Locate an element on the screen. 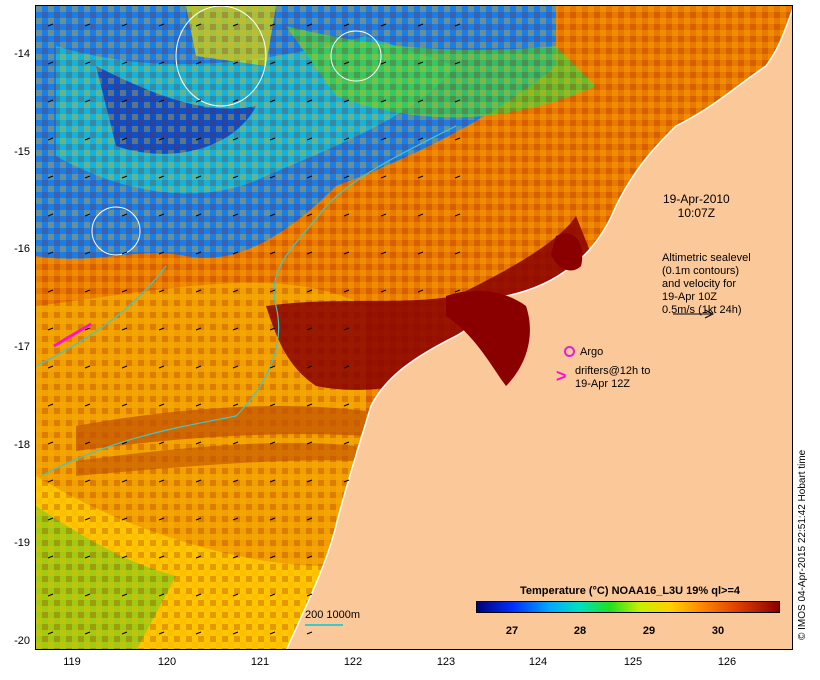  contour-key-line is located at coordinates (324, 625).